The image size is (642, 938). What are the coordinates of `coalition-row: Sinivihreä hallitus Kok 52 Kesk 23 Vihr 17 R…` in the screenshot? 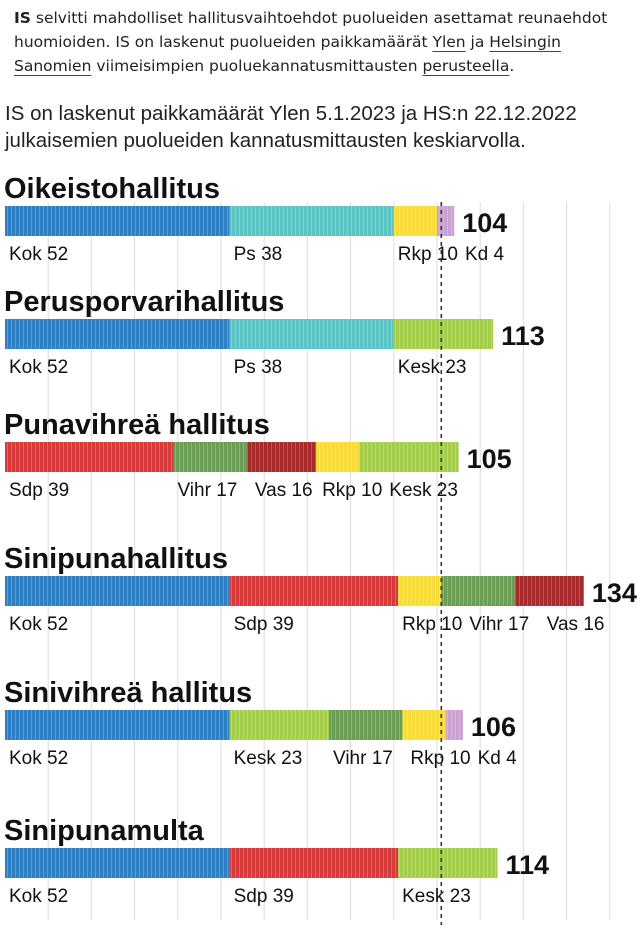 It's located at (260, 723).